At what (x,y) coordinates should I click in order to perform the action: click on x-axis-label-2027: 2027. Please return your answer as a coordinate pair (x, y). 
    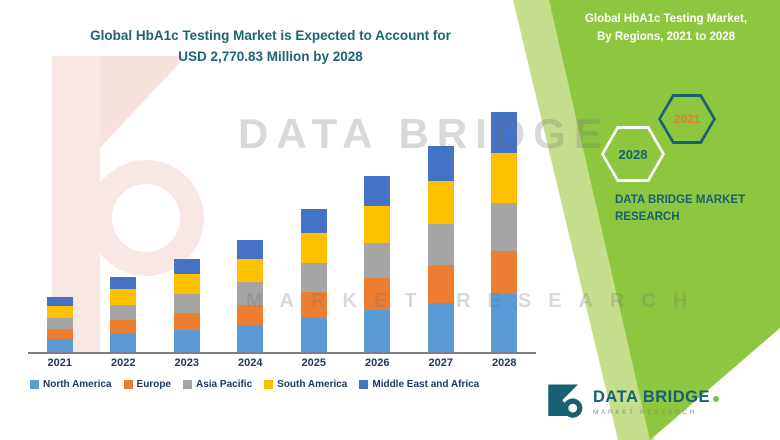
    Looking at the image, I should click on (440, 363).